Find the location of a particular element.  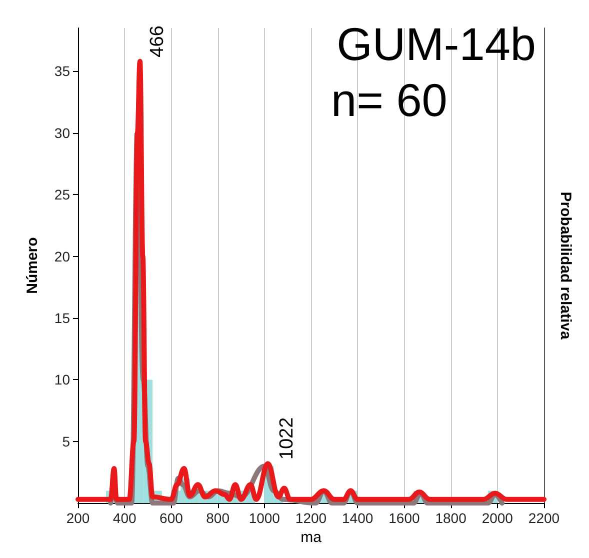

y-tick-label: 35 is located at coordinates (62, 71).